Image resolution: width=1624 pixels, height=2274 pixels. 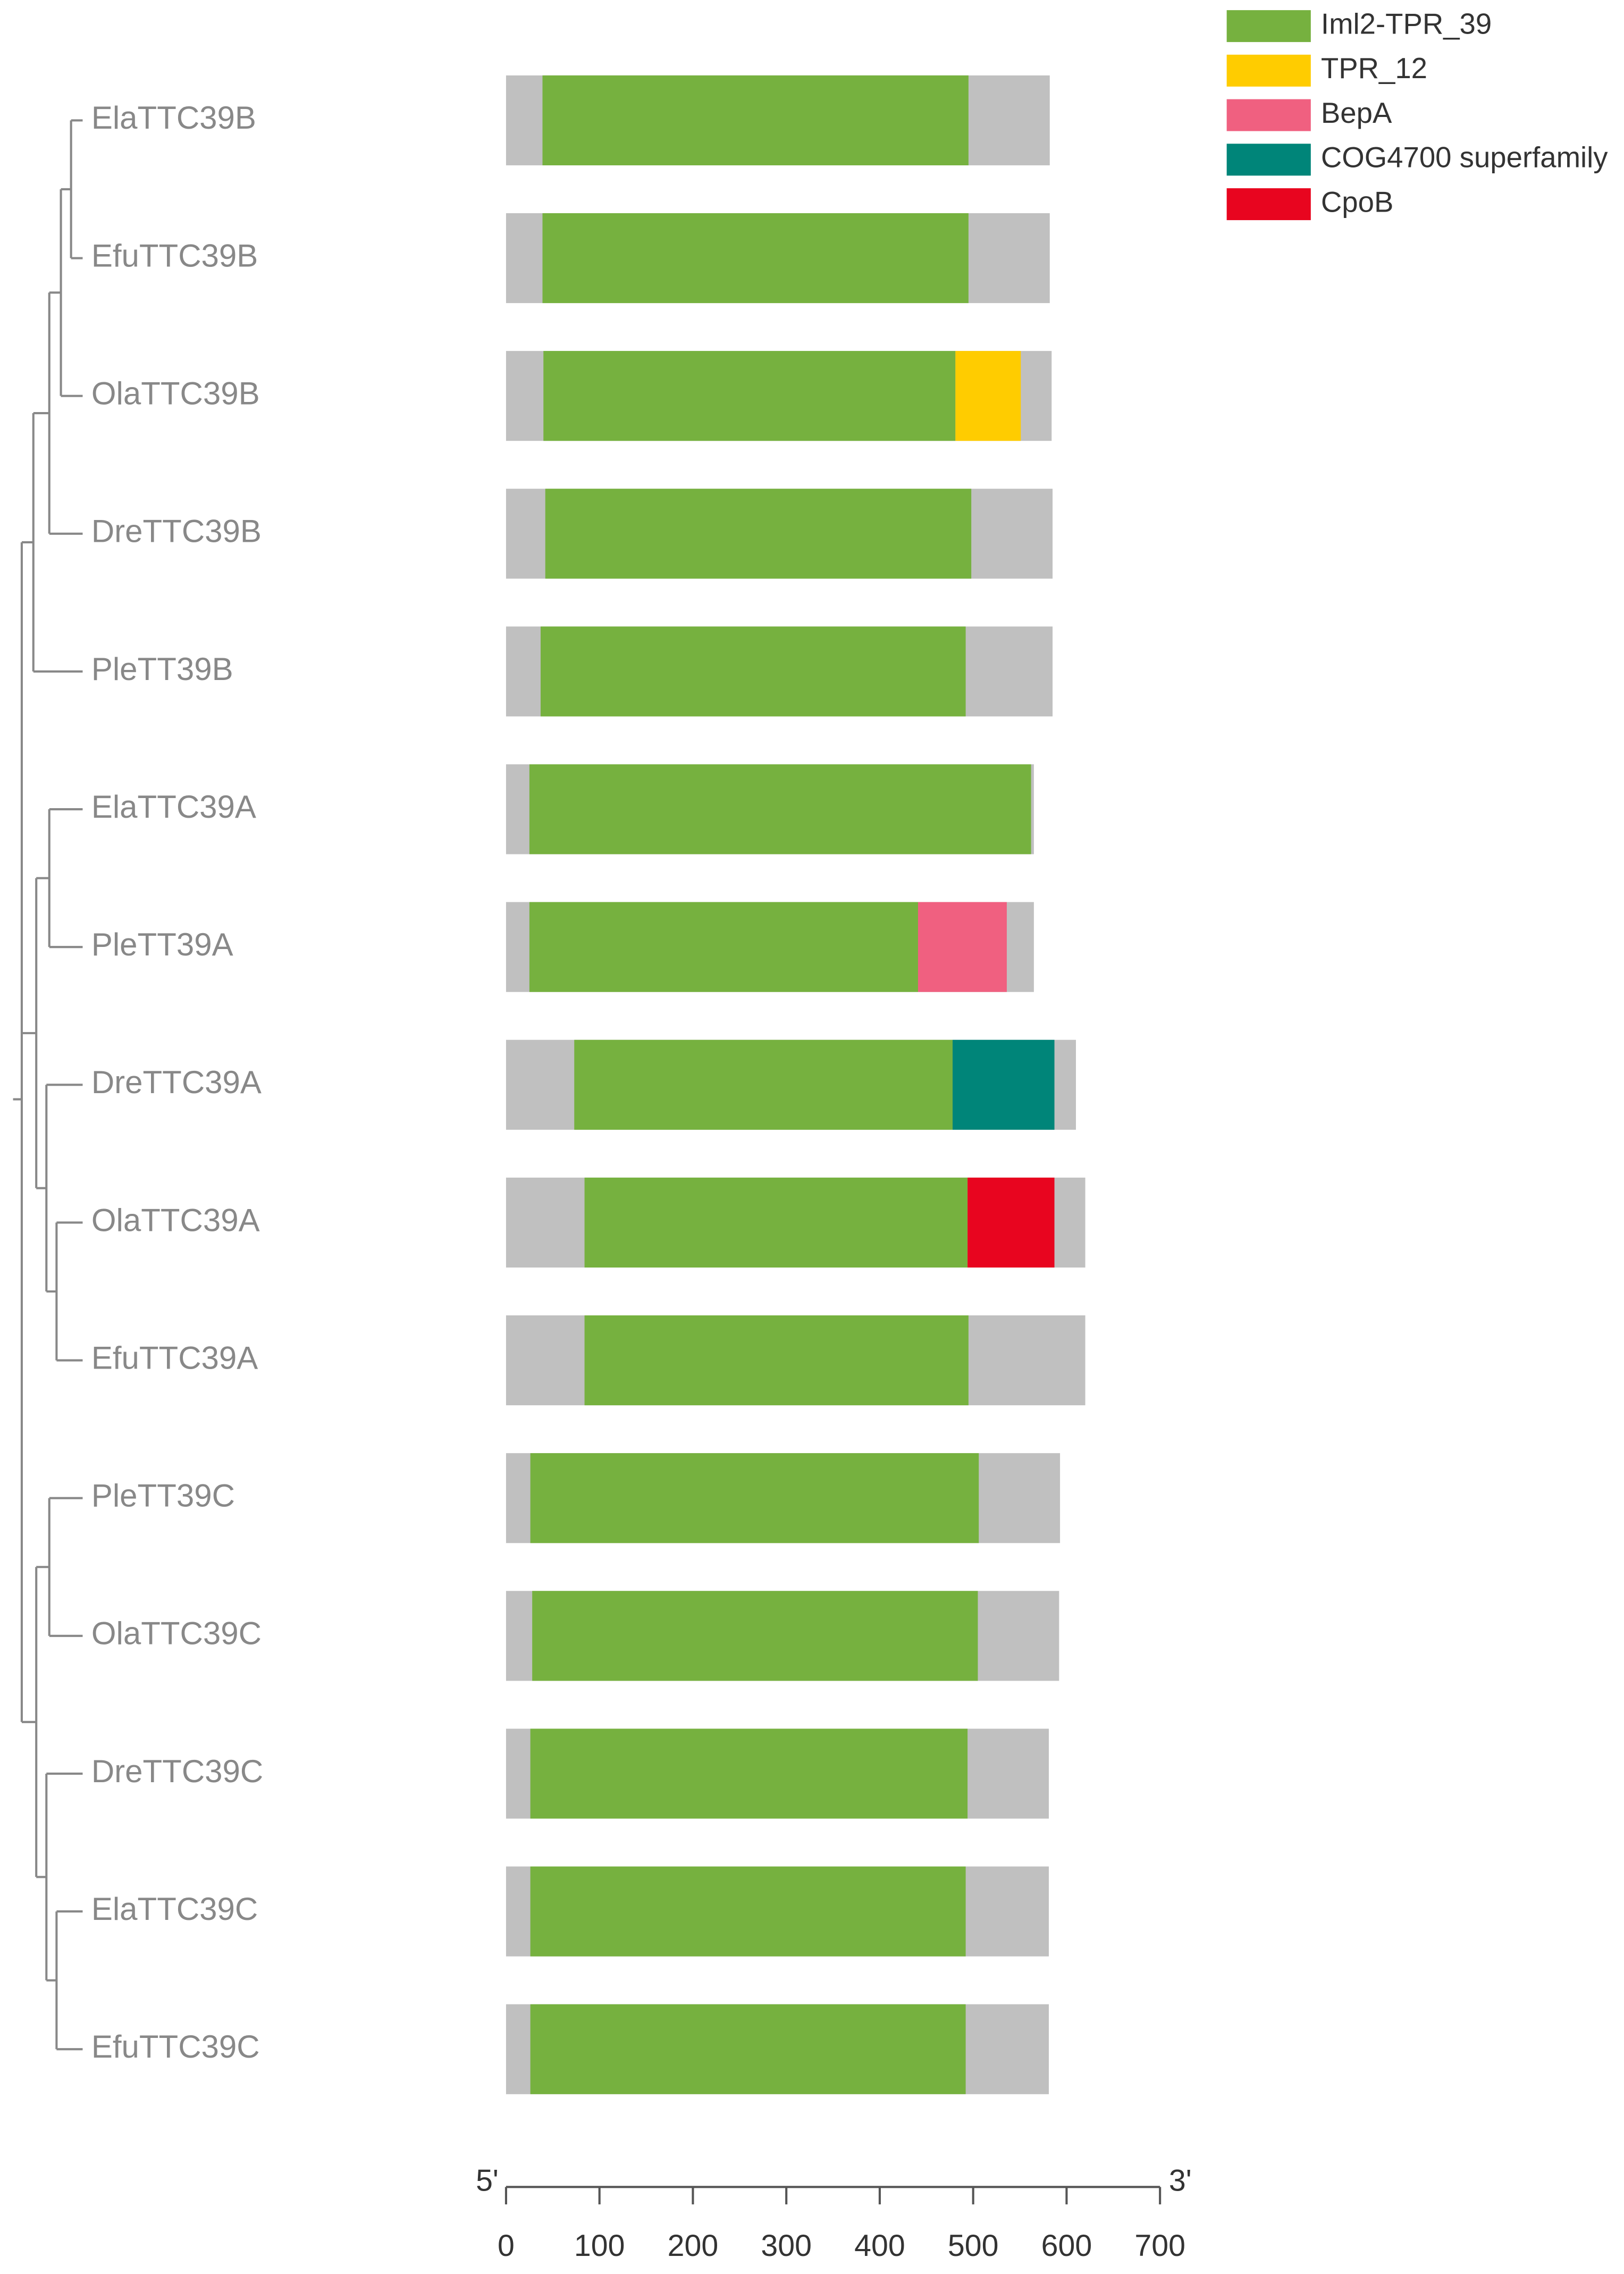 I want to click on axis-start-label: 5', so click(x=488, y=2180).